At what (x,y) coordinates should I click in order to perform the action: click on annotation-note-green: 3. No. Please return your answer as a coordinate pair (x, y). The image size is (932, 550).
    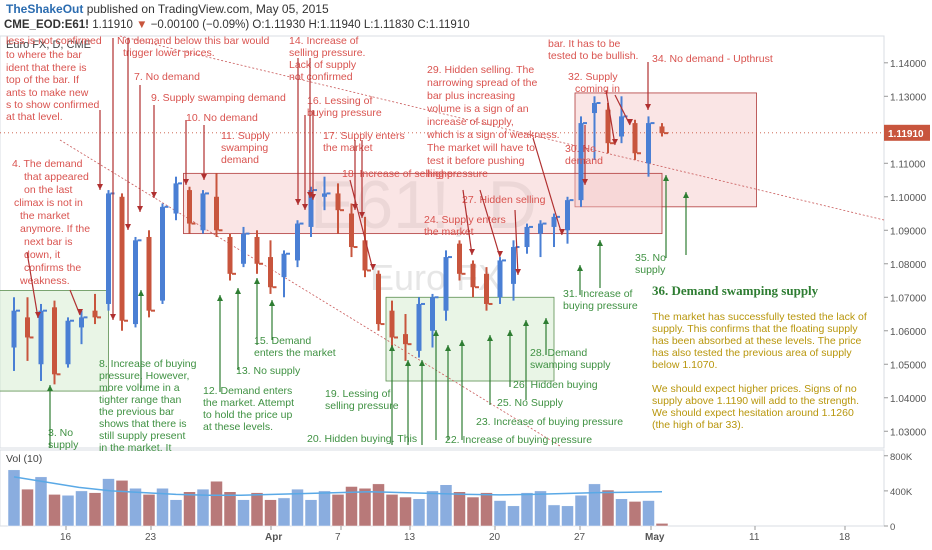
    Looking at the image, I should click on (60, 433).